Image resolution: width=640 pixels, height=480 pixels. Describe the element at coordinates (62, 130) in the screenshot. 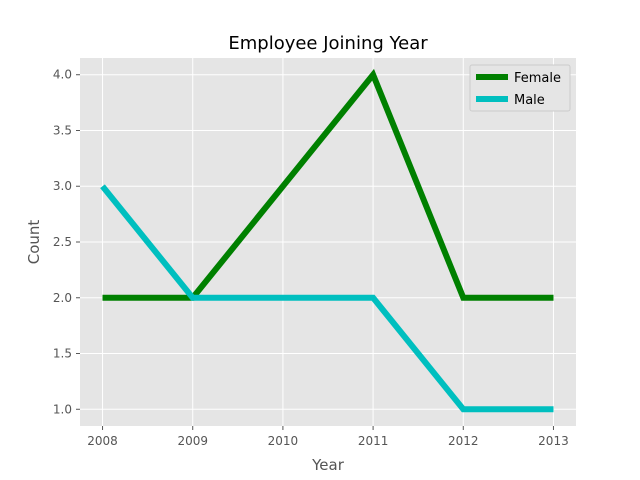

I see `y-tick-label: 3.5` at that location.